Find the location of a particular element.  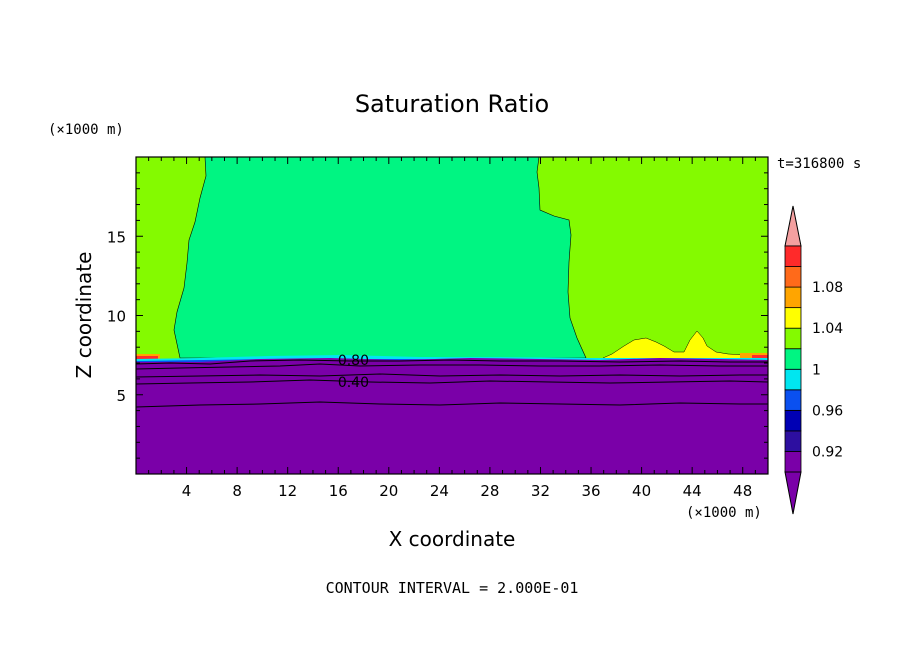

contour-label: 0.40 is located at coordinates (353, 383).